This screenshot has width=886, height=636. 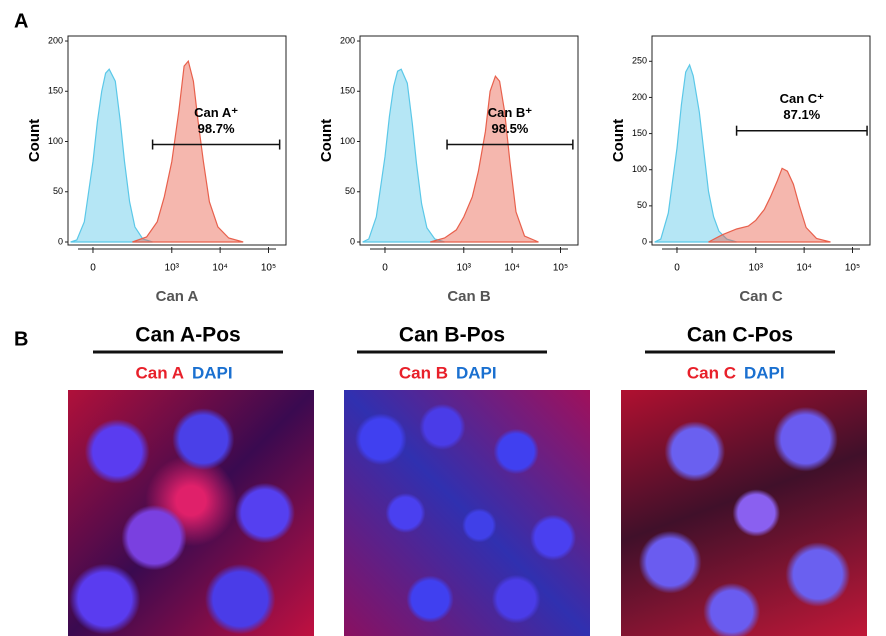 What do you see at coordinates (216, 128) in the screenshot?
I see `gate-annotation: 98.7%` at bounding box center [216, 128].